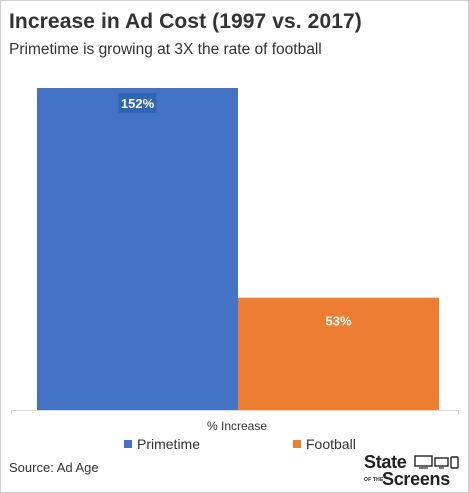 Image resolution: width=469 pixels, height=493 pixels. I want to click on data-label-background-primetime, so click(137, 103).